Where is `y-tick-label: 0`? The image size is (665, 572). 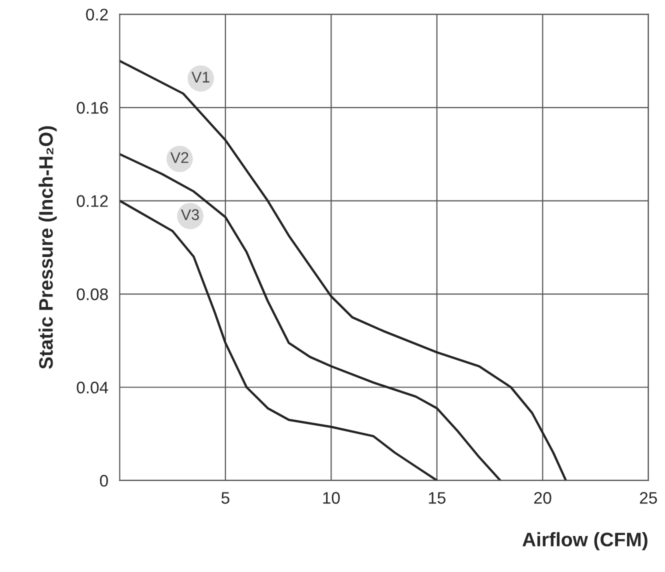
y-tick-label: 0 is located at coordinates (104, 480).